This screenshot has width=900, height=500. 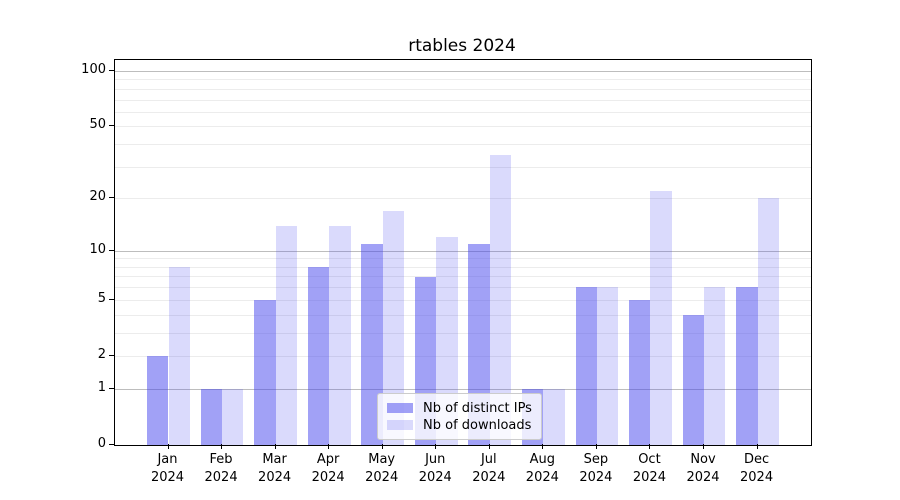 I want to click on x-tick-label-nov: Nov 2024, so click(x=703, y=469).